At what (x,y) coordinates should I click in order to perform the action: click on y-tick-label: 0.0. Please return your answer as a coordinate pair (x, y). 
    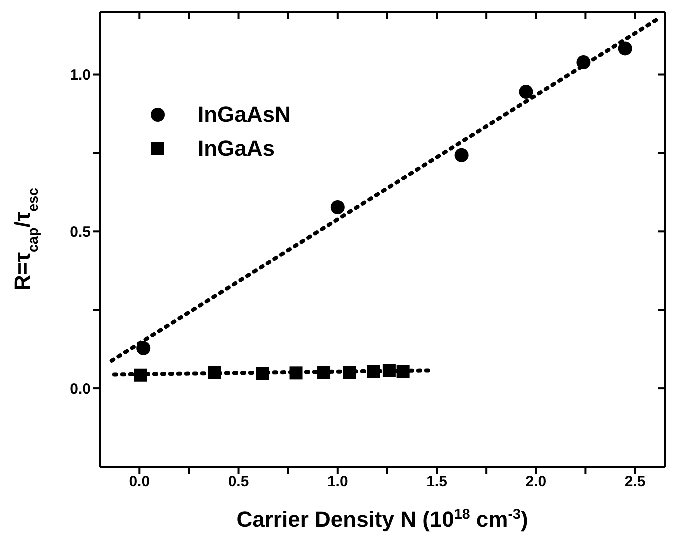
    Looking at the image, I should click on (80, 389).